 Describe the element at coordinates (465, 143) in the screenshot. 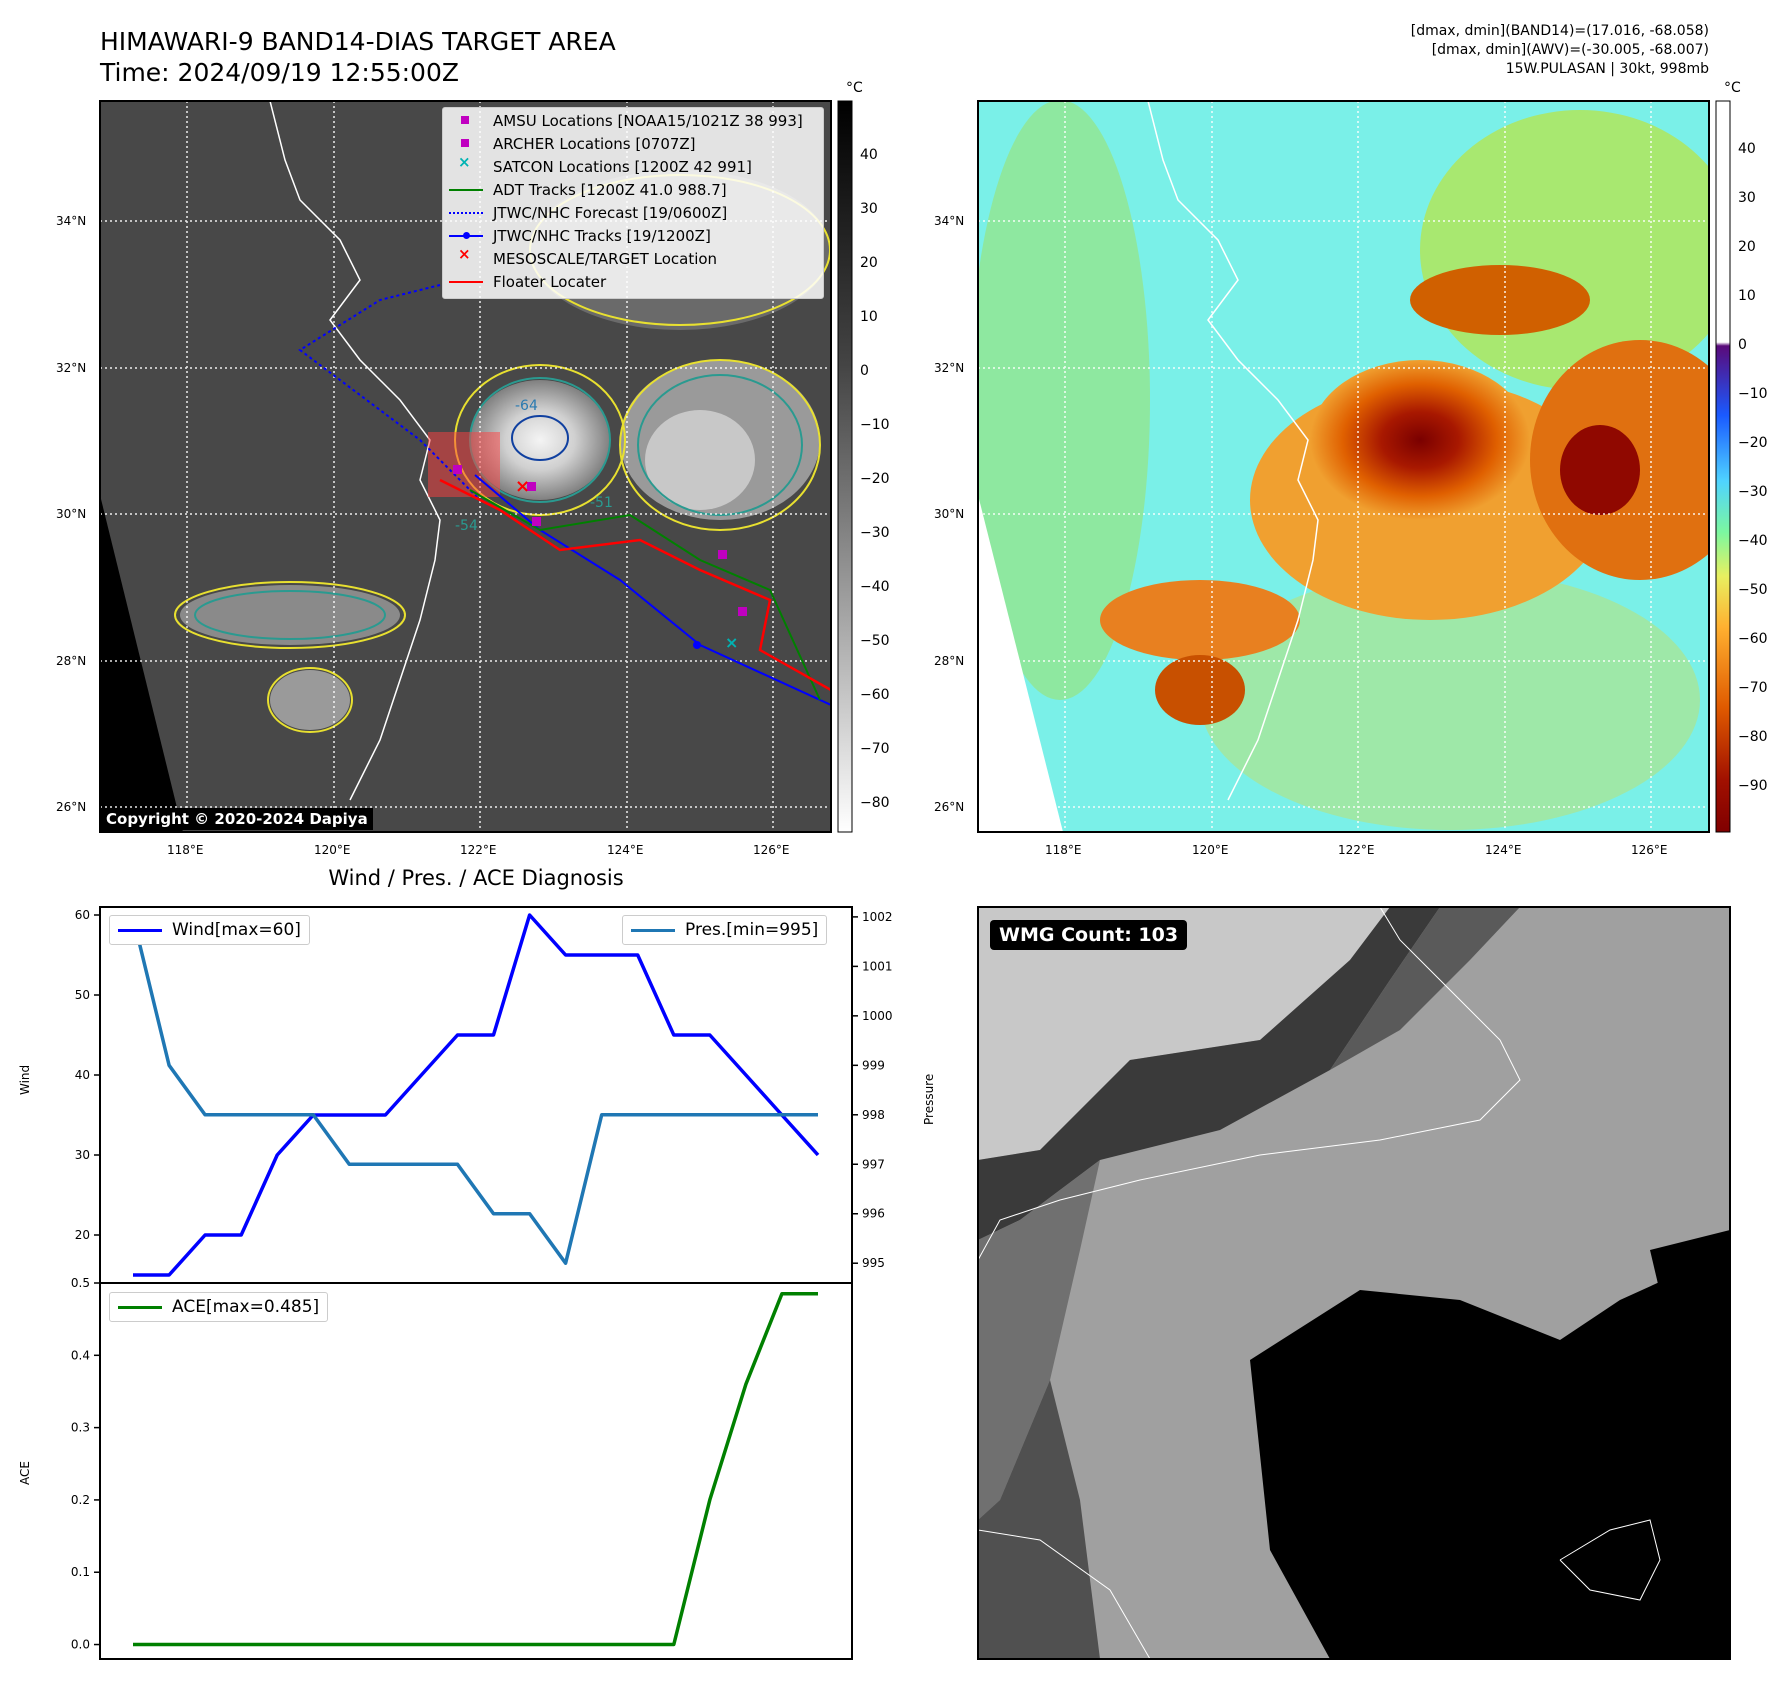

I see `archer-marker-icon` at that location.